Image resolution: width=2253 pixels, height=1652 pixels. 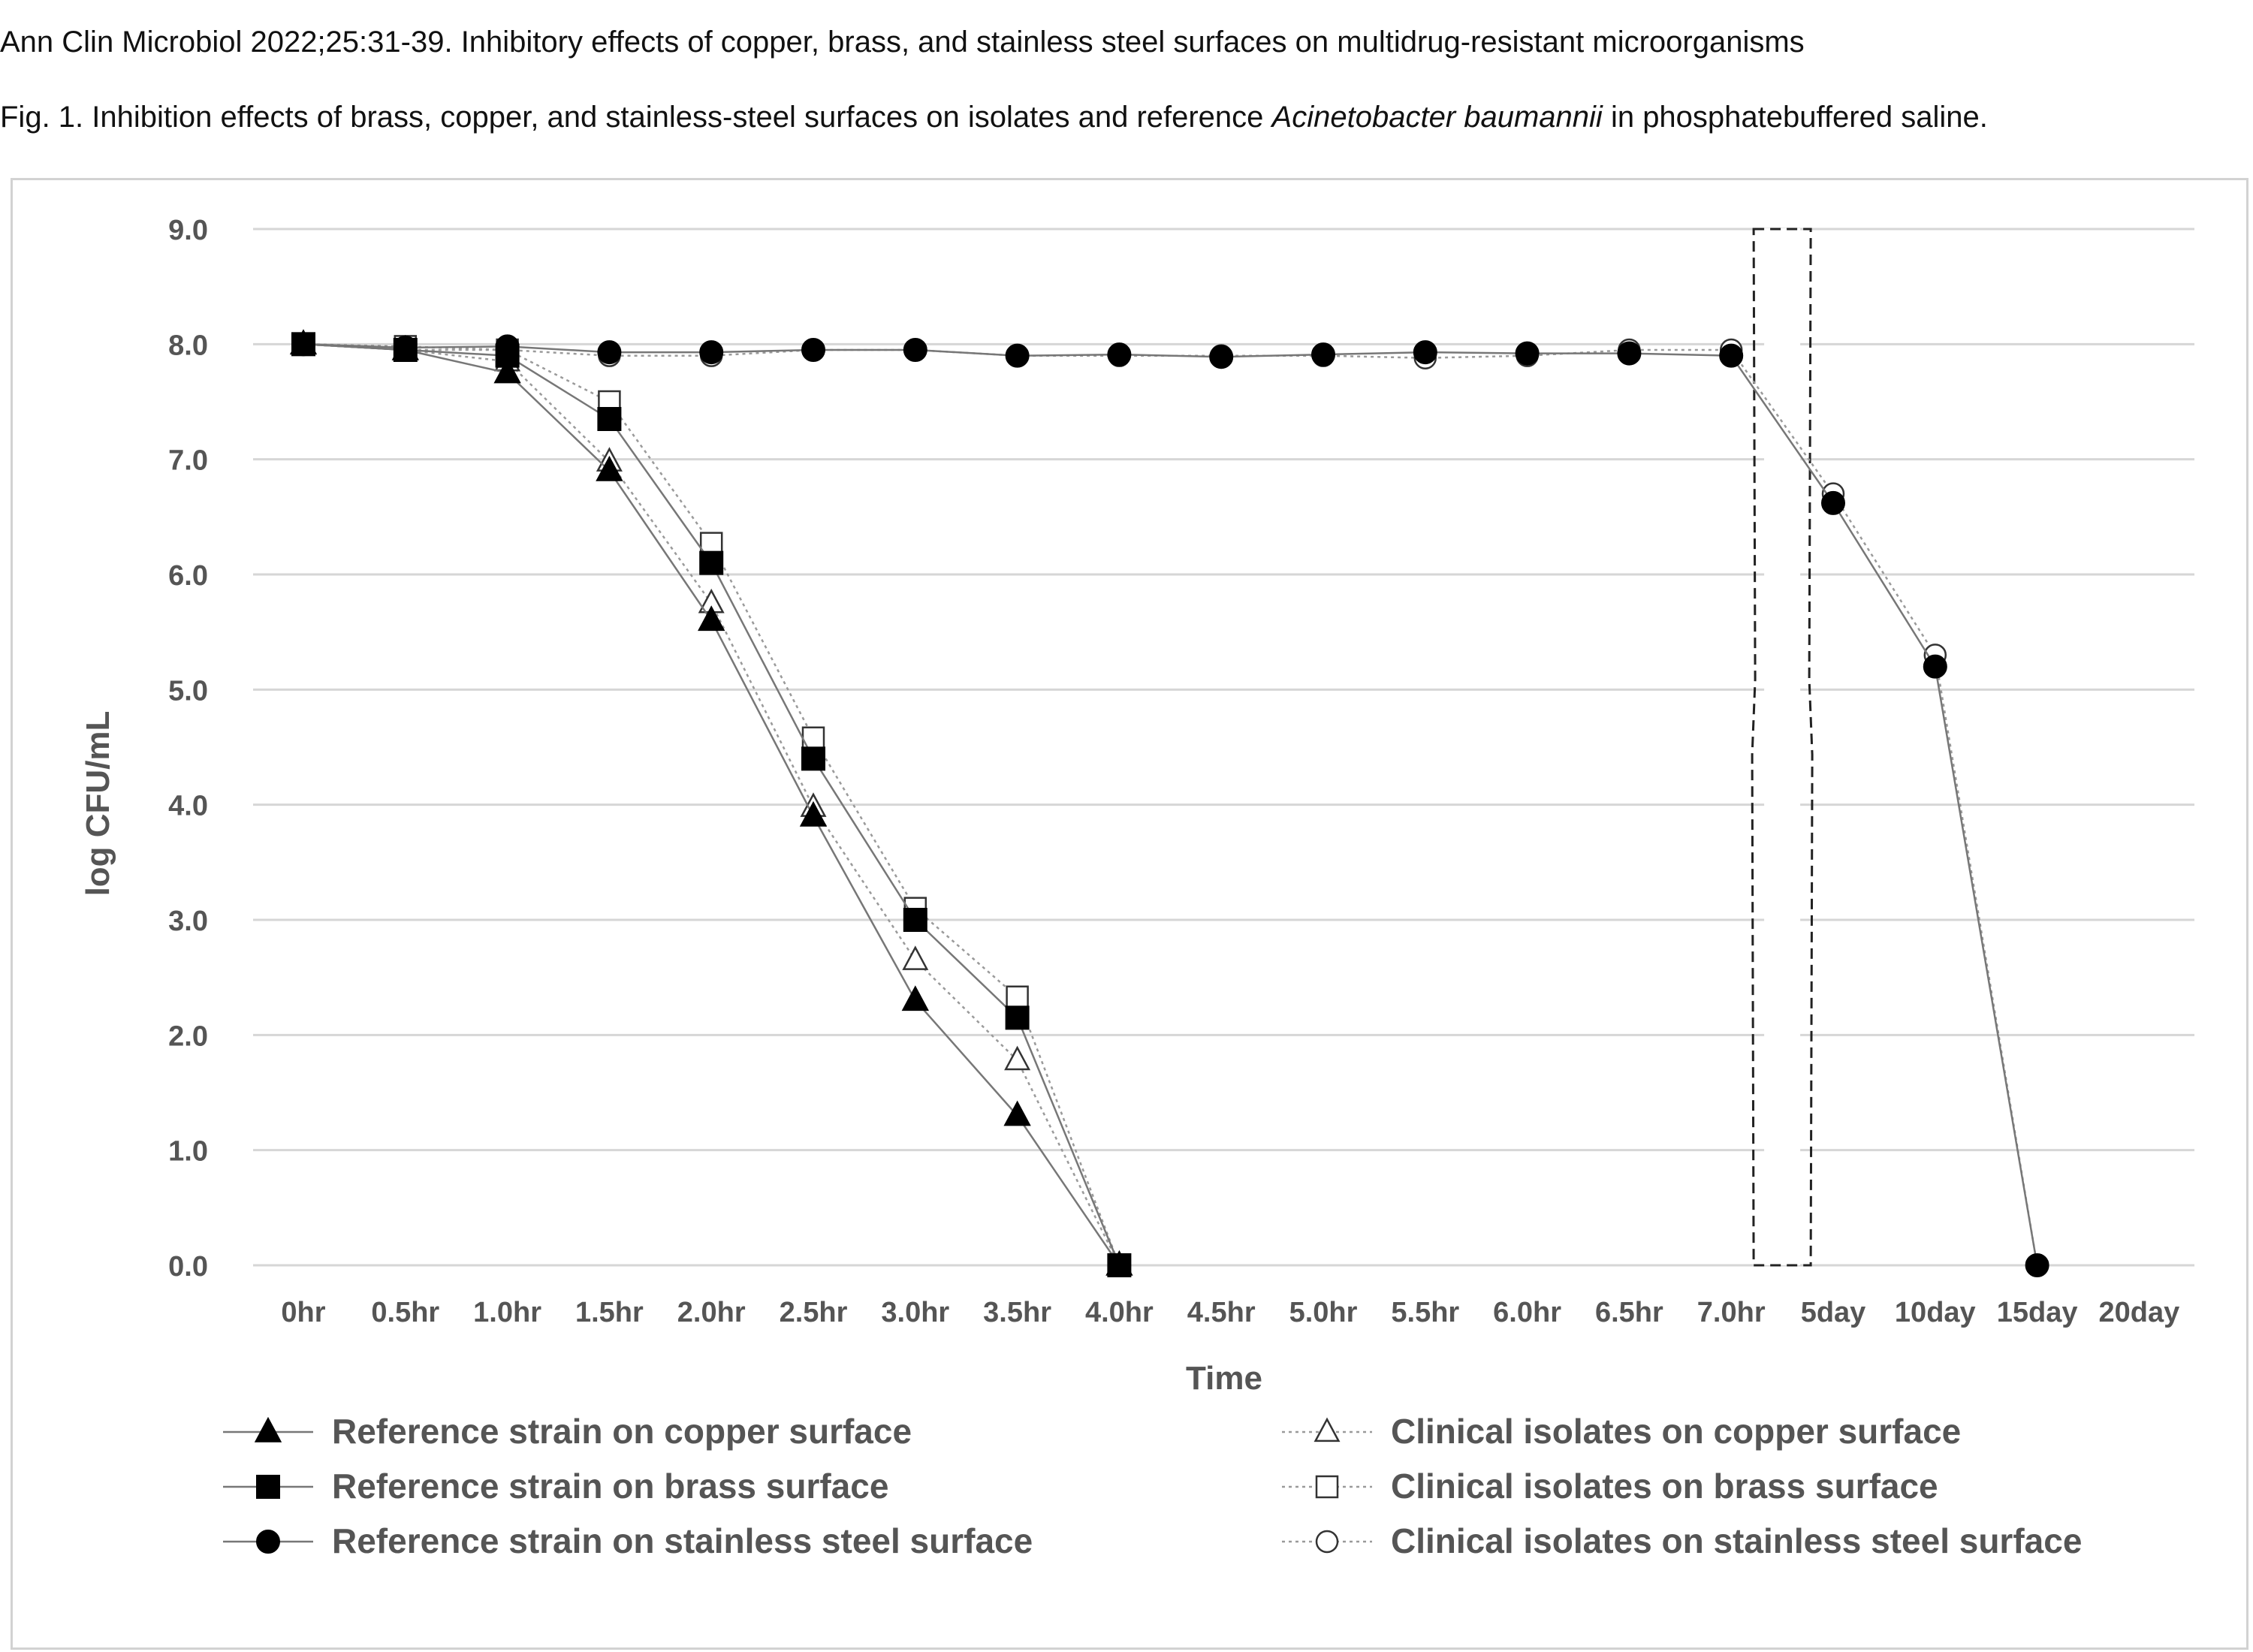 I want to click on legend-item: Clinical isolates on copper surface, so click(x=1621, y=1431).